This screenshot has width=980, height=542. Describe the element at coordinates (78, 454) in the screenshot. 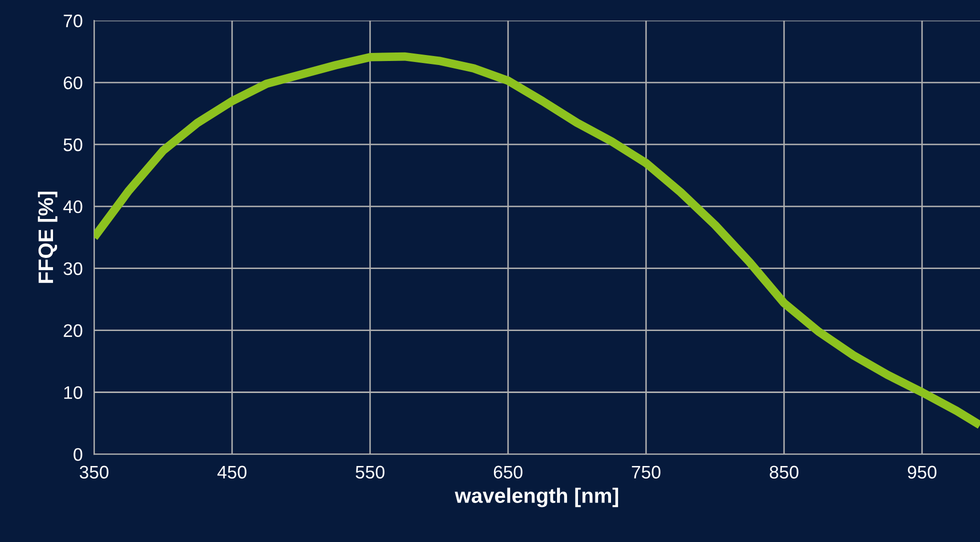

I see `y-tick-label: 0` at that location.